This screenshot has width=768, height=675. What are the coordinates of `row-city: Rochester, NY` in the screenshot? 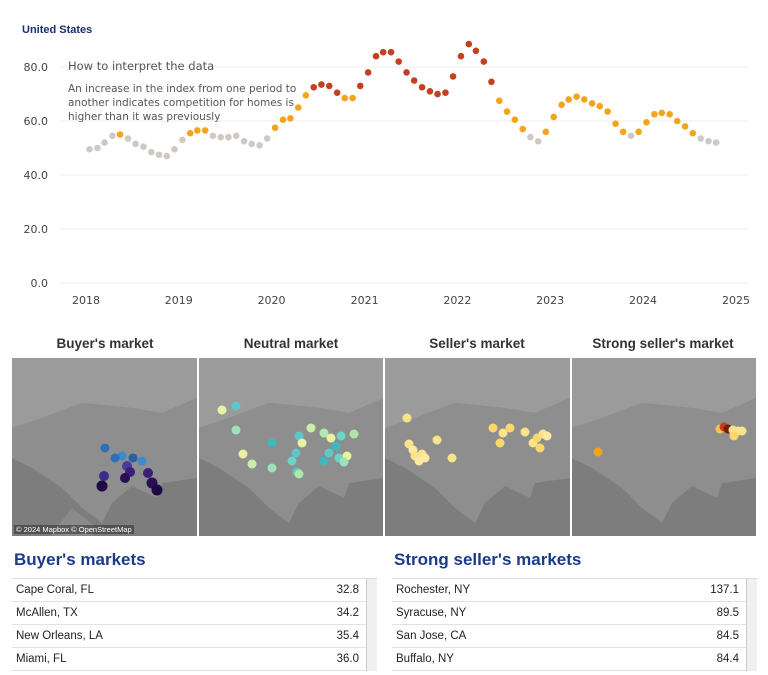 It's located at (433, 590).